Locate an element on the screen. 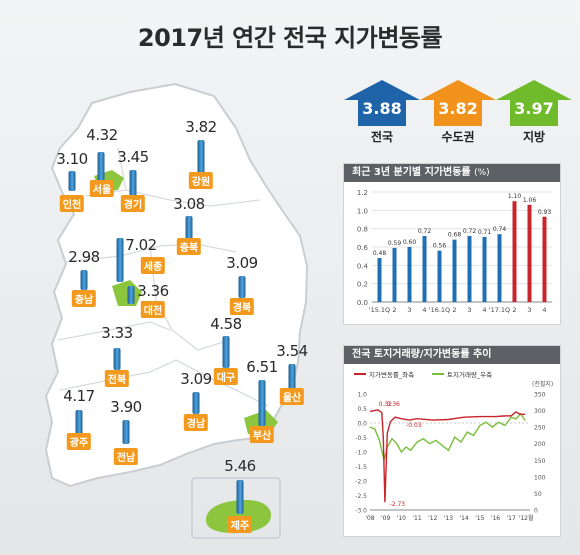 Image resolution: width=580 pixels, height=555 pixels. x-tick-label: 3 is located at coordinates (409, 310).